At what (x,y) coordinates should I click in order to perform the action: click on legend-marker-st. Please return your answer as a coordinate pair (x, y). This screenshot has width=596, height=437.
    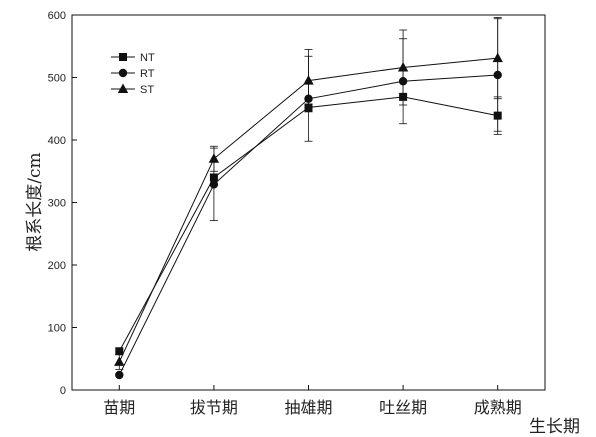
    Looking at the image, I should click on (123, 88).